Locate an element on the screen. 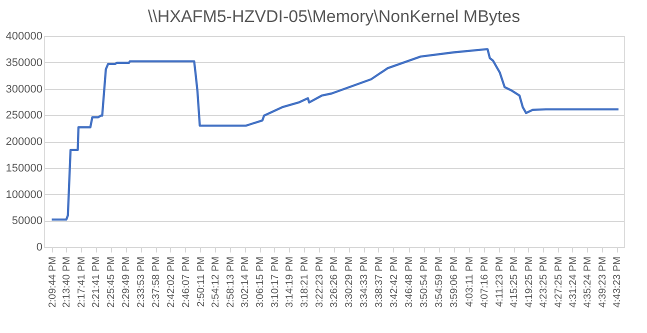 The width and height of the screenshot is (647, 333). x-tick-label: 2:33:53 PM is located at coordinates (142, 282).